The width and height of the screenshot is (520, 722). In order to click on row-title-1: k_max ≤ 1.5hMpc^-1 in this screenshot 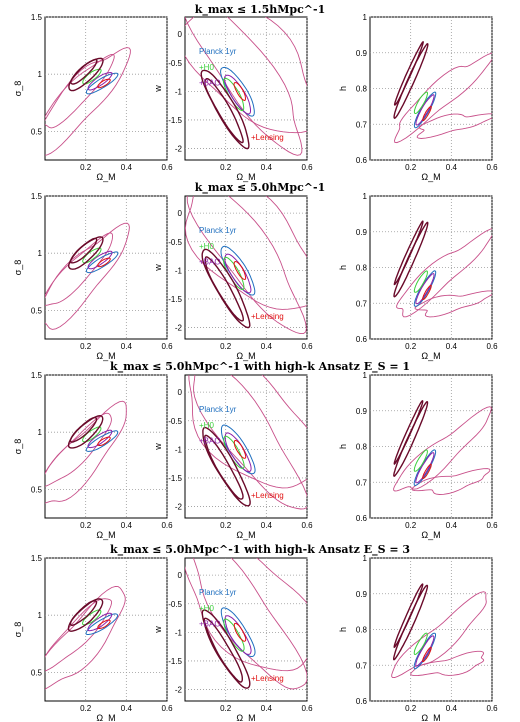, I will do `click(260, 9)`.